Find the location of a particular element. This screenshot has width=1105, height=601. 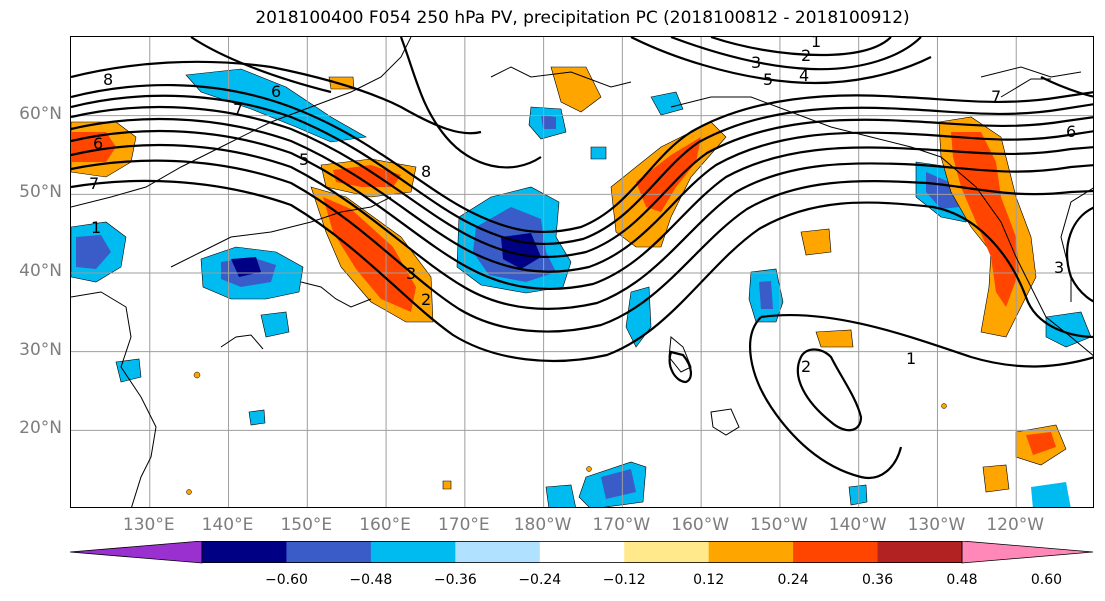

colorbar is located at coordinates (582, 552).